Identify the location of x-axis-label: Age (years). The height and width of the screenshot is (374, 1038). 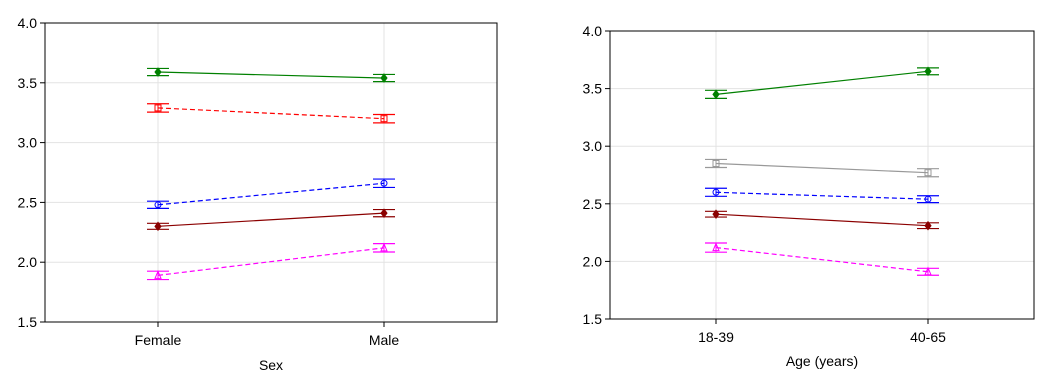
(822, 361).